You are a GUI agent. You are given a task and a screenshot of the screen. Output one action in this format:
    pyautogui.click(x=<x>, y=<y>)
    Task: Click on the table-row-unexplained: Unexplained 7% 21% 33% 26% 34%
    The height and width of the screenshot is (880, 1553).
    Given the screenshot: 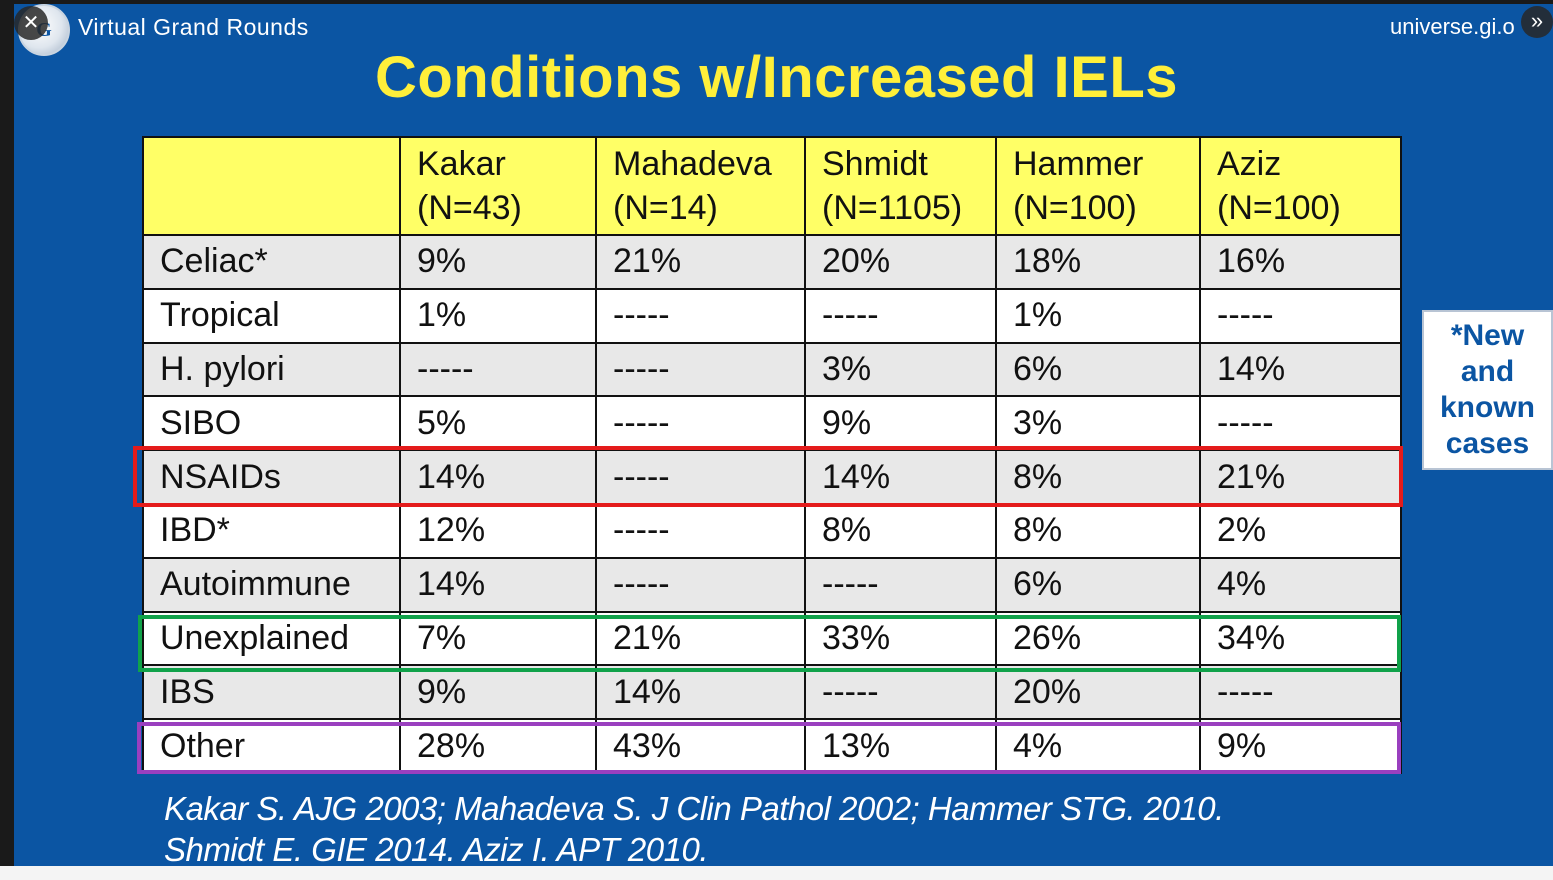 What is the action you would take?
    pyautogui.click(x=772, y=638)
    